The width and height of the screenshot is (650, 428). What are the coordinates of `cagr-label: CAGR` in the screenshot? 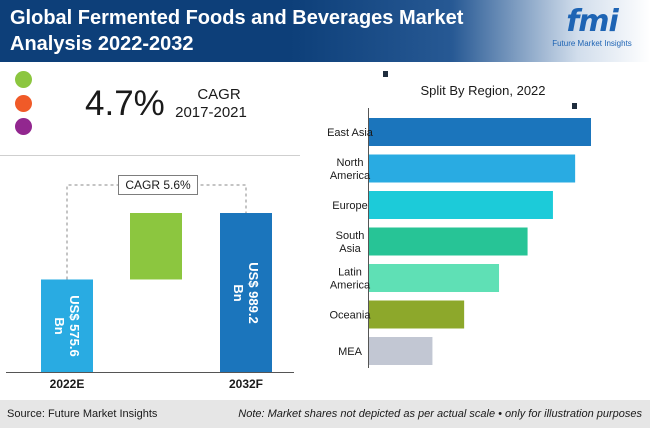 It's located at (219, 94).